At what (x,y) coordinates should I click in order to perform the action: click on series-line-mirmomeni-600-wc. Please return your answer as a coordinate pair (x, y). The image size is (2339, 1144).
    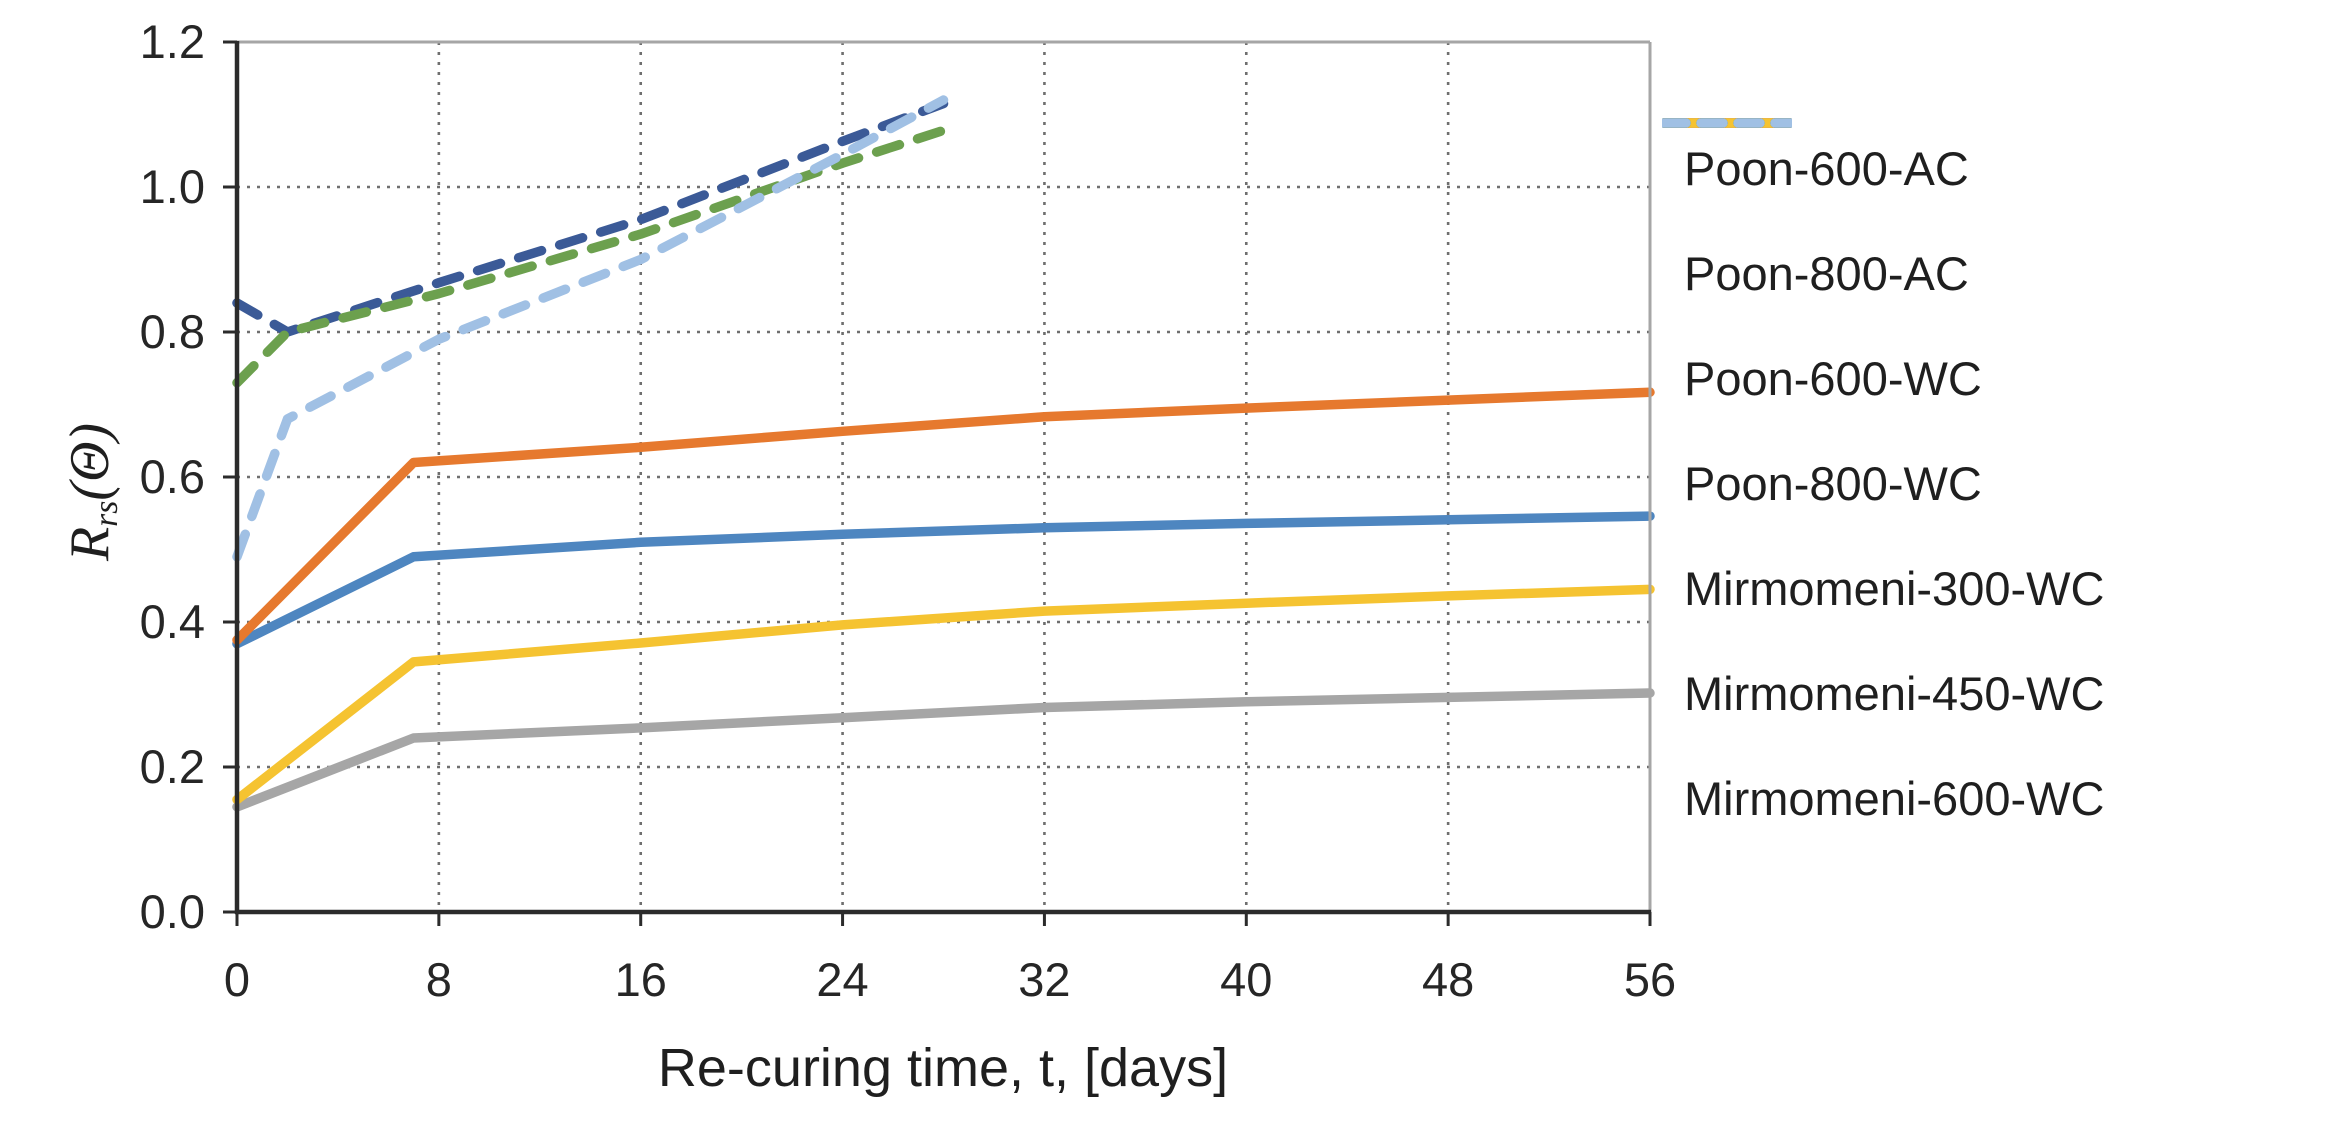
    Looking at the image, I should click on (590, 328).